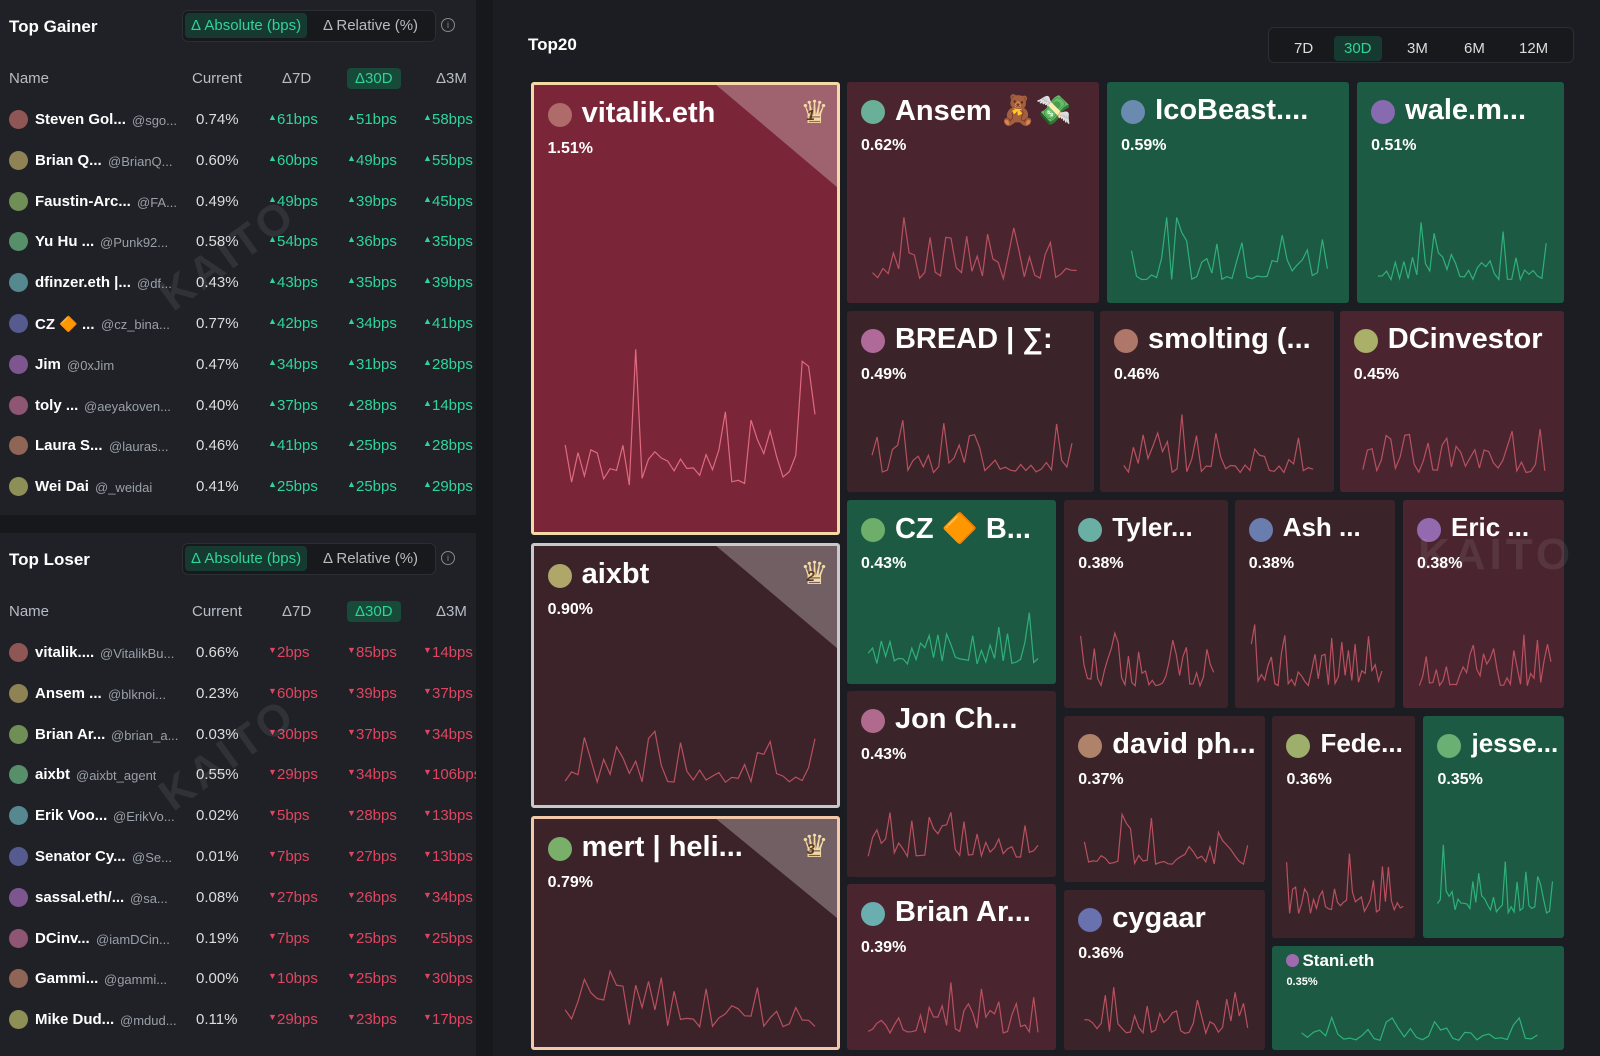 The width and height of the screenshot is (1600, 1056). Describe the element at coordinates (1228, 192) in the screenshot. I see `tile: IcoBeast.... 0.59%` at that location.